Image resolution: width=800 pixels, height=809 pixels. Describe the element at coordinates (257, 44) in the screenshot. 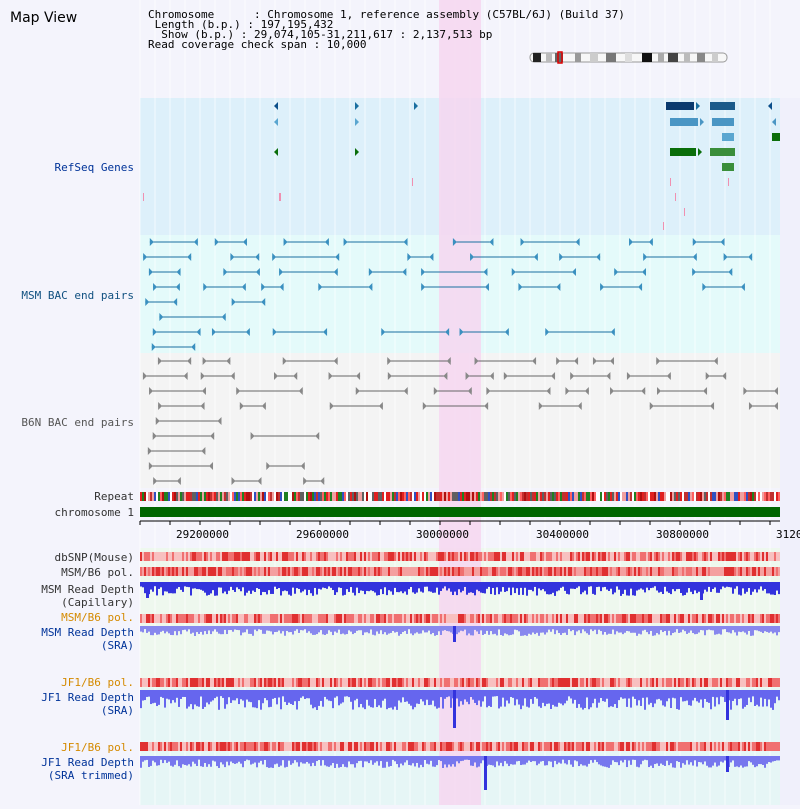

I see `coverage-span-line: Read coverage check span : 10,000` at that location.